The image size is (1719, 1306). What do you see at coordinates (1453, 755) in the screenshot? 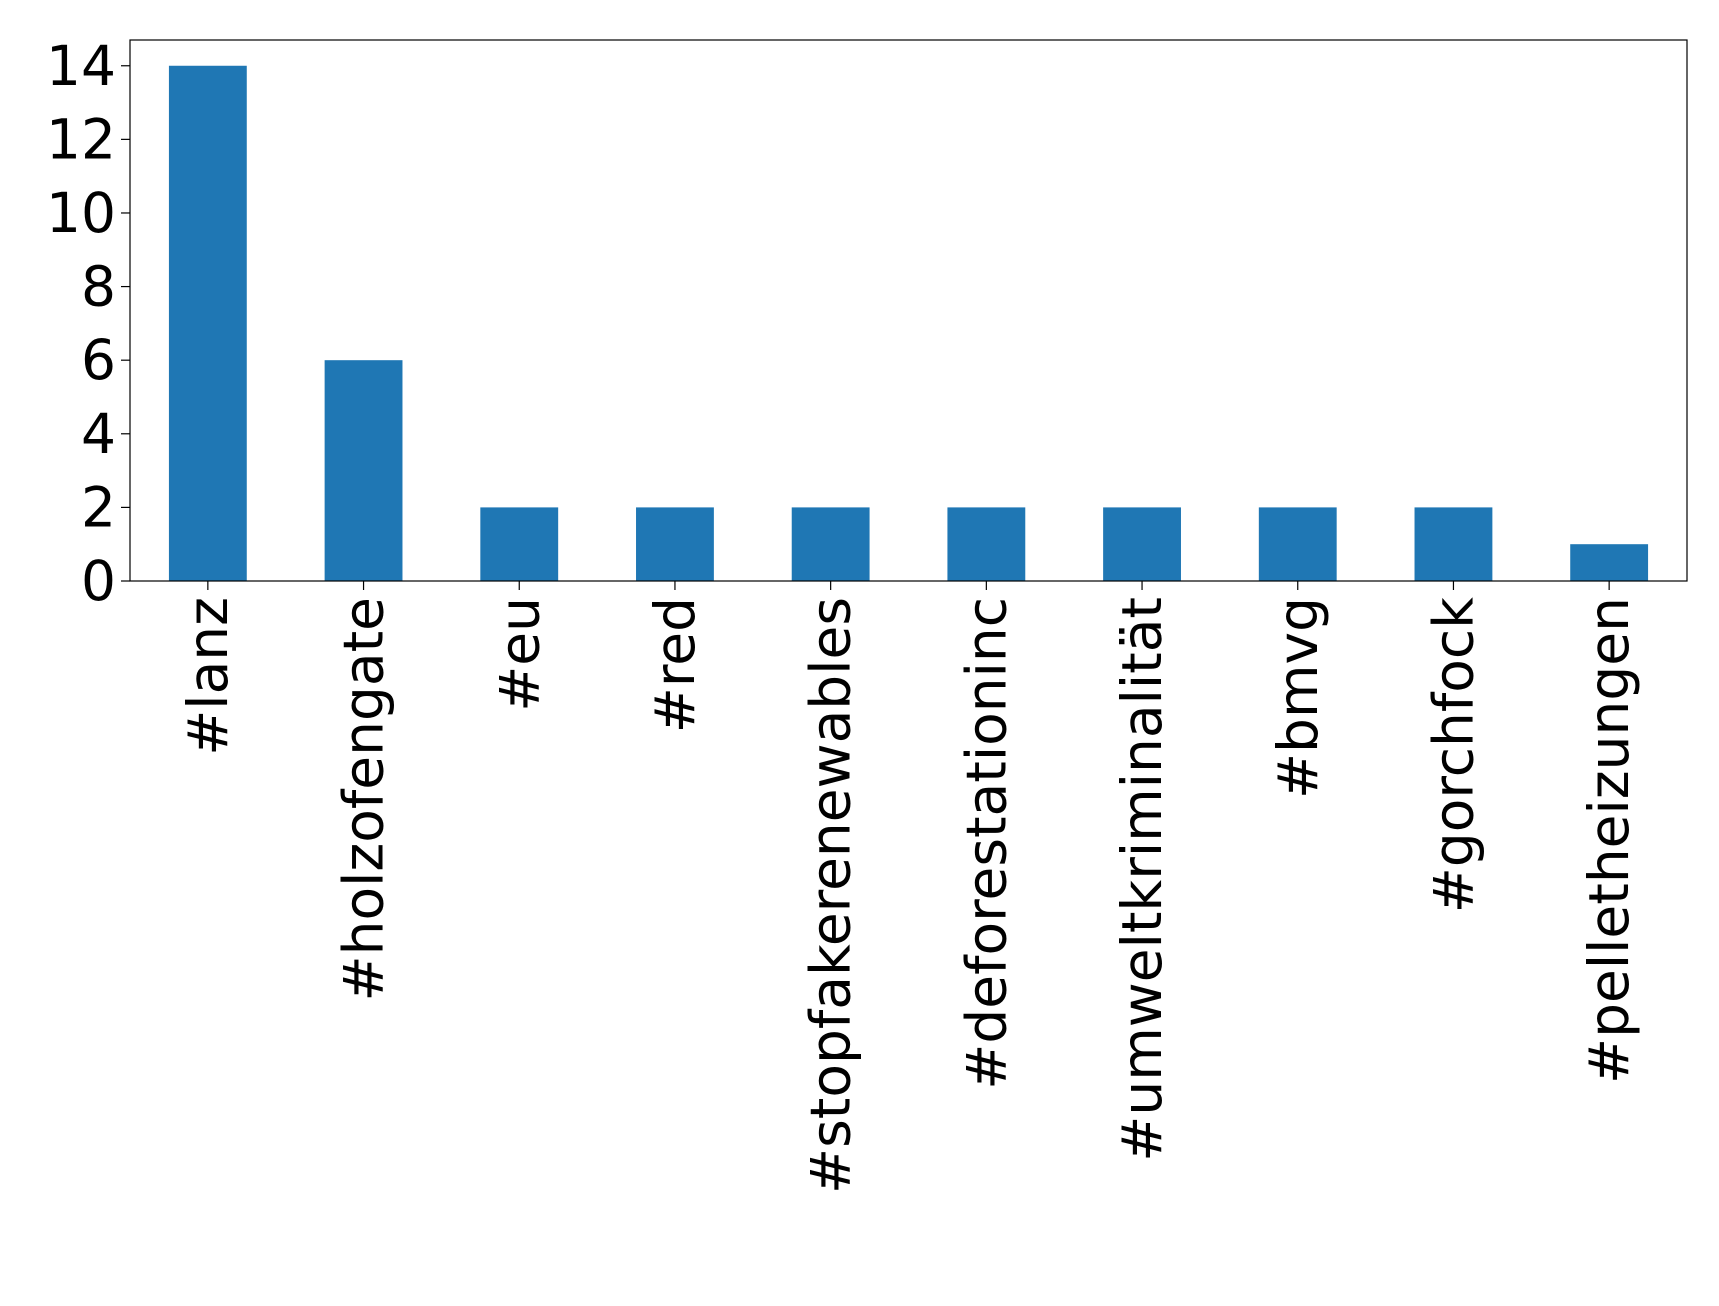
I see `x-tick-label: #gorchfock` at bounding box center [1453, 755].